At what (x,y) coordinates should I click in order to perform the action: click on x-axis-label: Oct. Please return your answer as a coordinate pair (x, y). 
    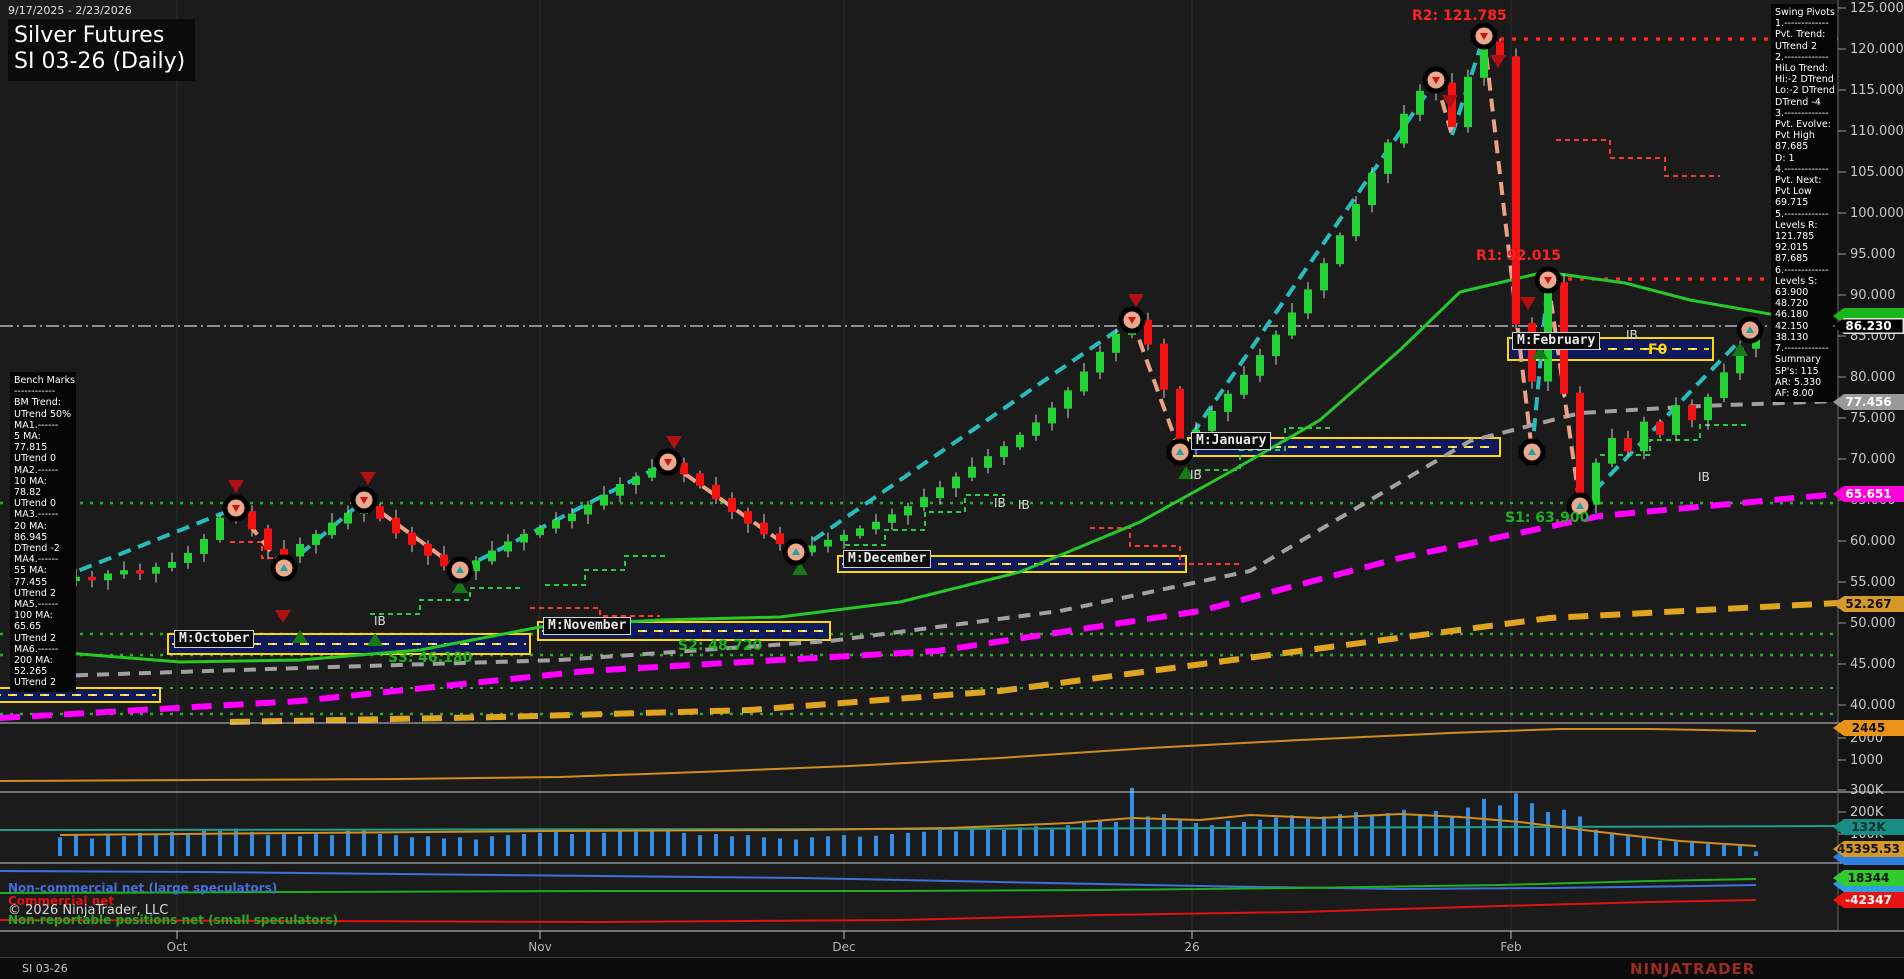
    Looking at the image, I should click on (177, 947).